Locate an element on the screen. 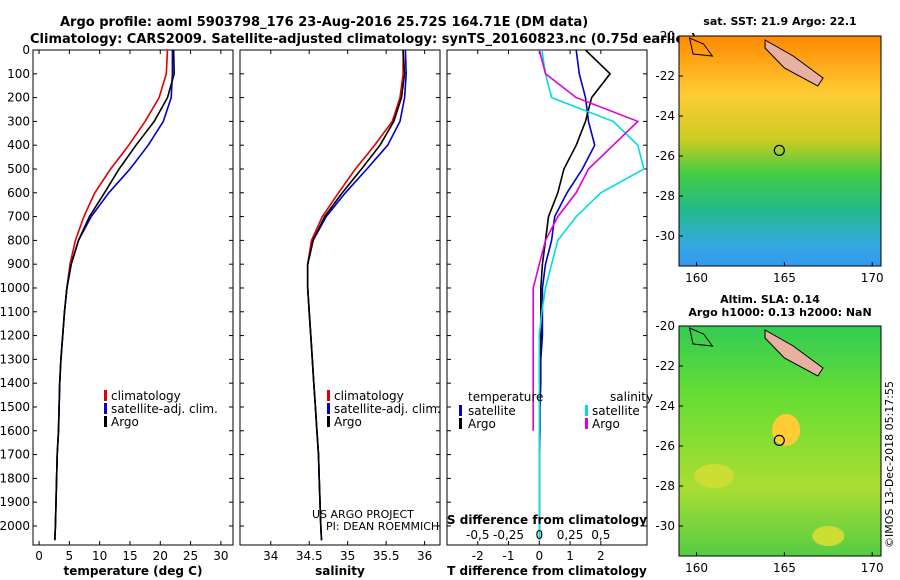 The height and width of the screenshot is (580, 900). x-axis-label: salinity is located at coordinates (340, 571).